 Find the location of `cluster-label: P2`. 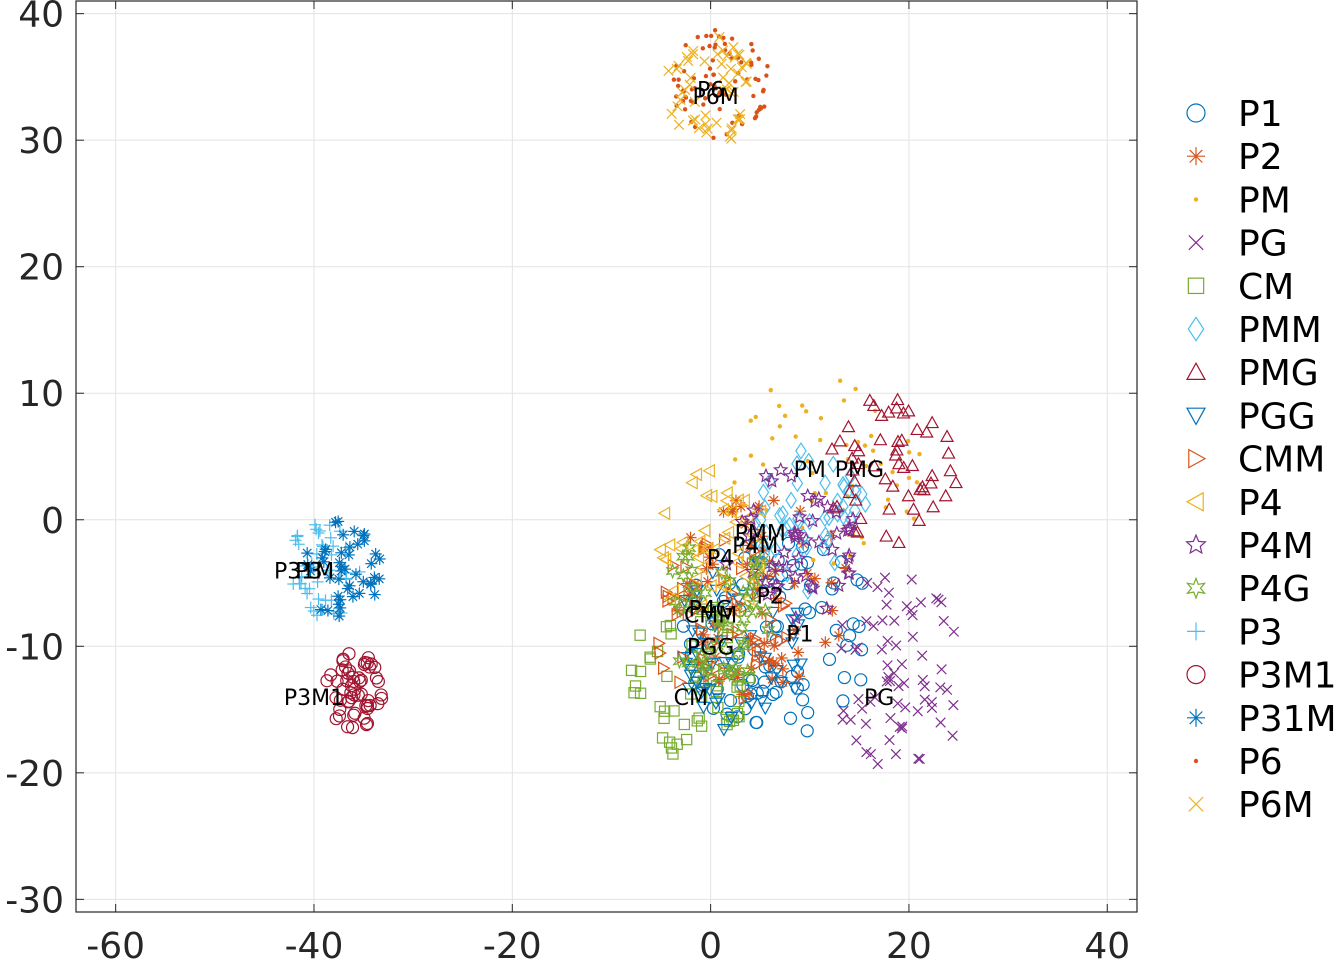

cluster-label: P2 is located at coordinates (769, 597).